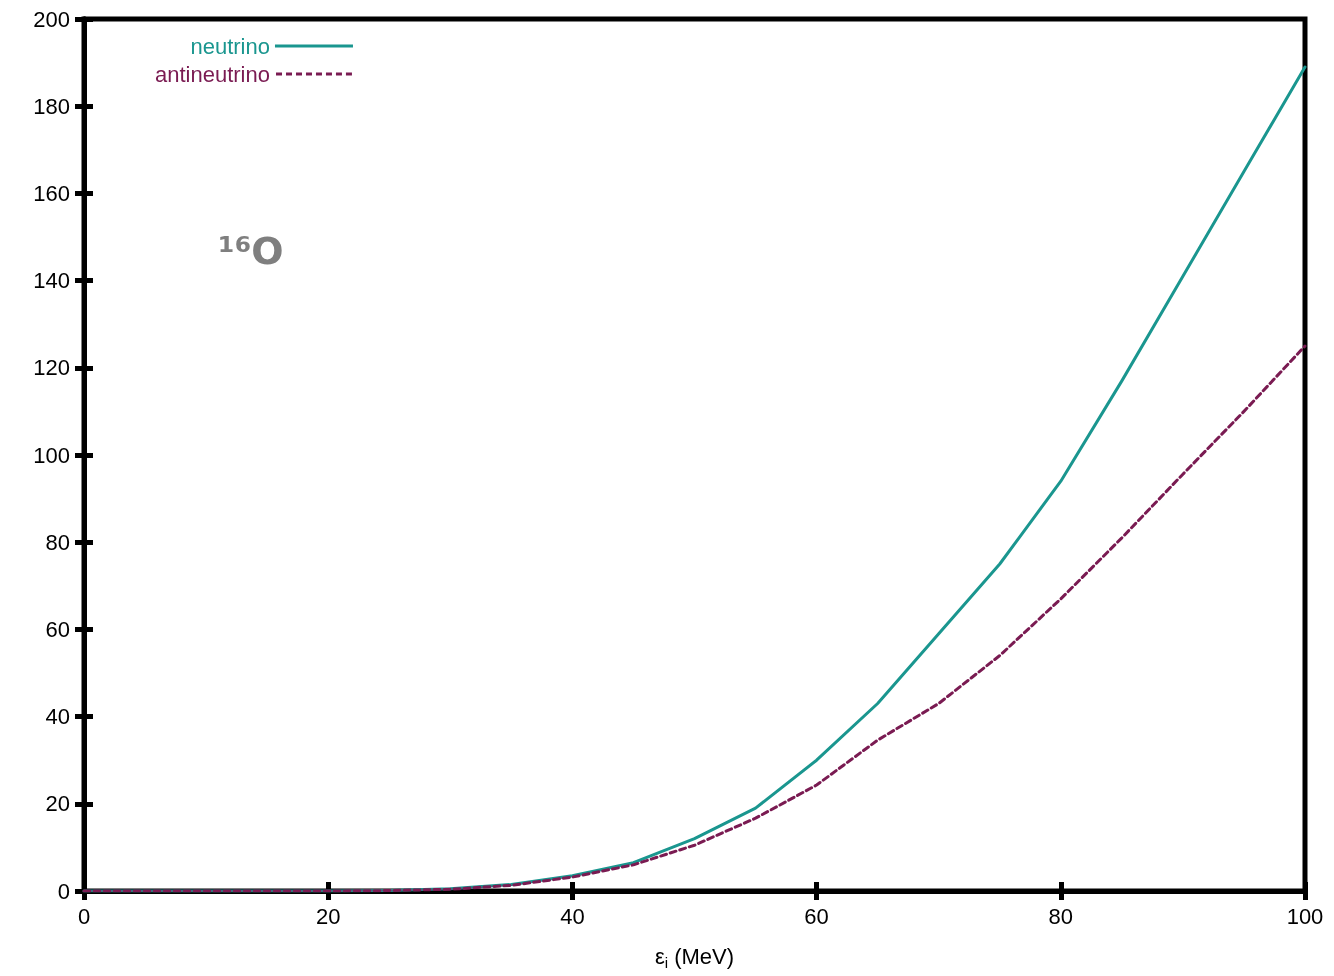  Describe the element at coordinates (57, 717) in the screenshot. I see `y-tick-label: 40` at that location.